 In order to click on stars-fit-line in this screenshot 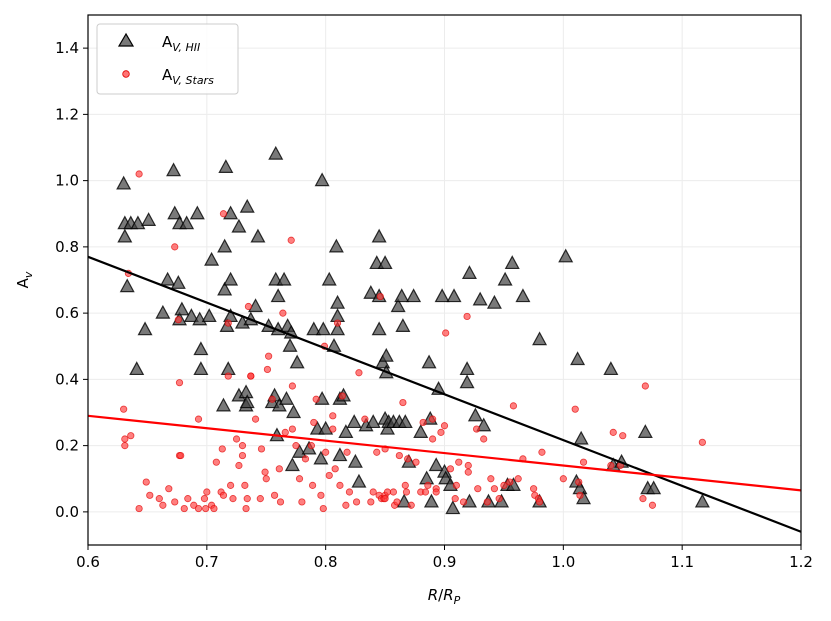, I will do `click(444, 453)`.